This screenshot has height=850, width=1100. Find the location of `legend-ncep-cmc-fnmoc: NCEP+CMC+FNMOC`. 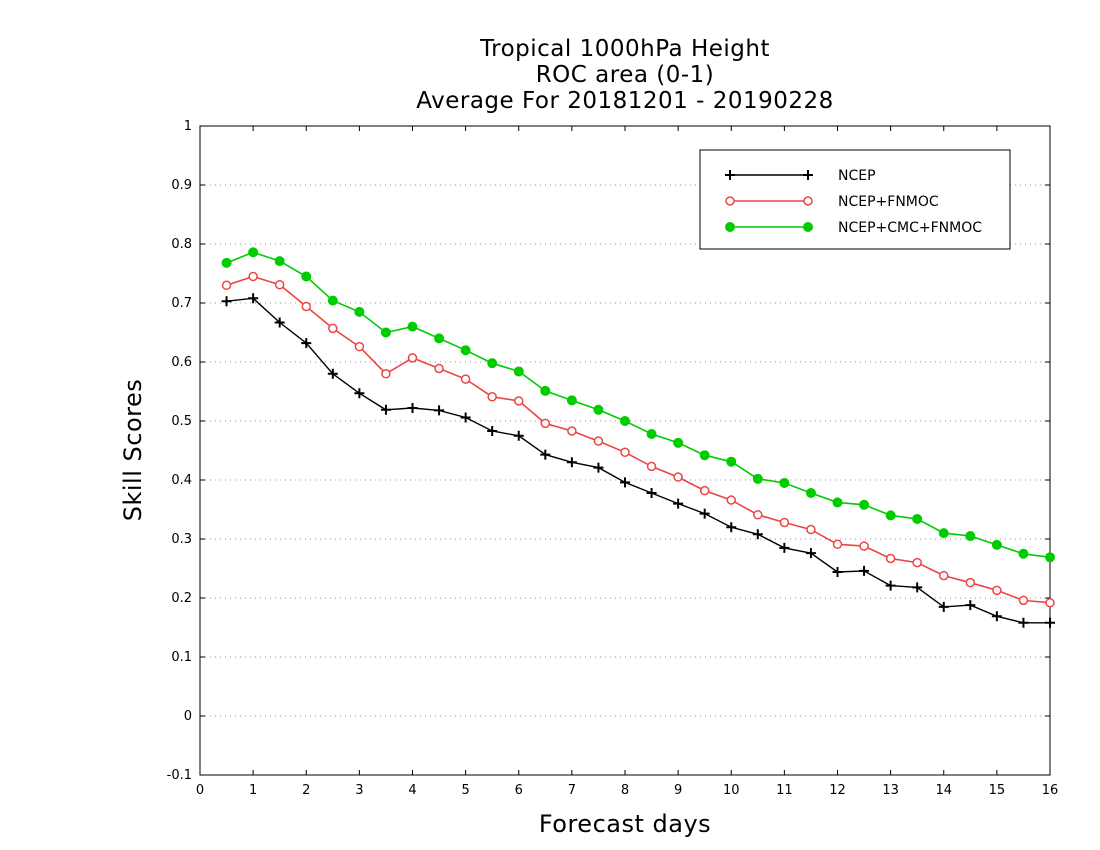

legend-ncep-cmc-fnmoc: NCEP+CMC+FNMOC is located at coordinates (853, 228).